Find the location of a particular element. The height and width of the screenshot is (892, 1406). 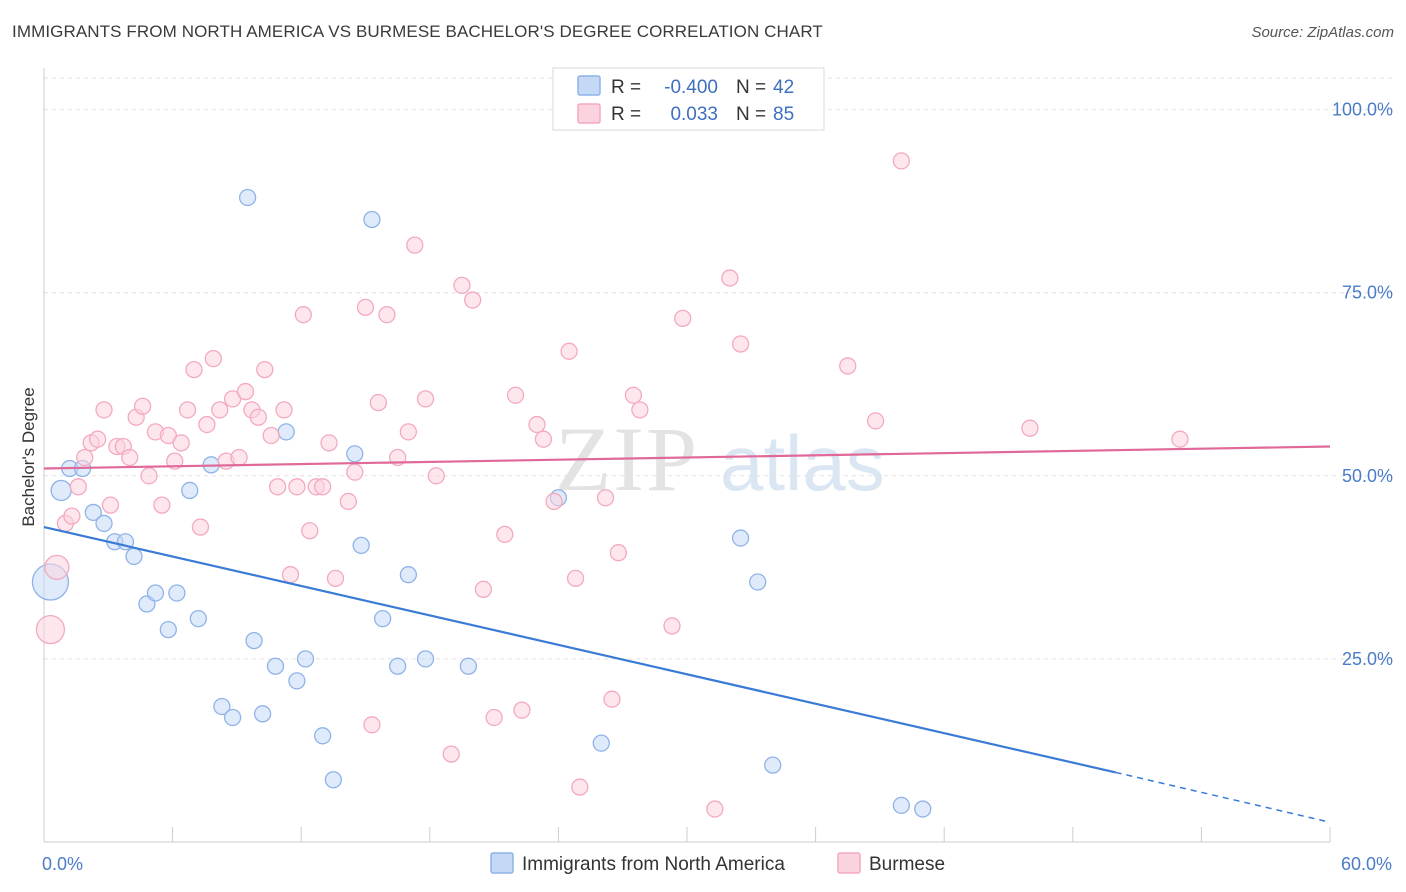

legend-r-label-blue: R = is located at coordinates (626, 87).